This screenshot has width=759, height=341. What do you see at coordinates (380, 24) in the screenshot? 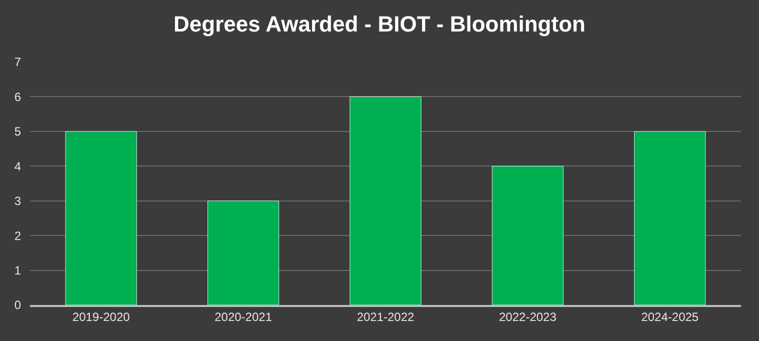
I see `chart-title: Degrees Awarded - BIOT - Bloomington` at bounding box center [380, 24].